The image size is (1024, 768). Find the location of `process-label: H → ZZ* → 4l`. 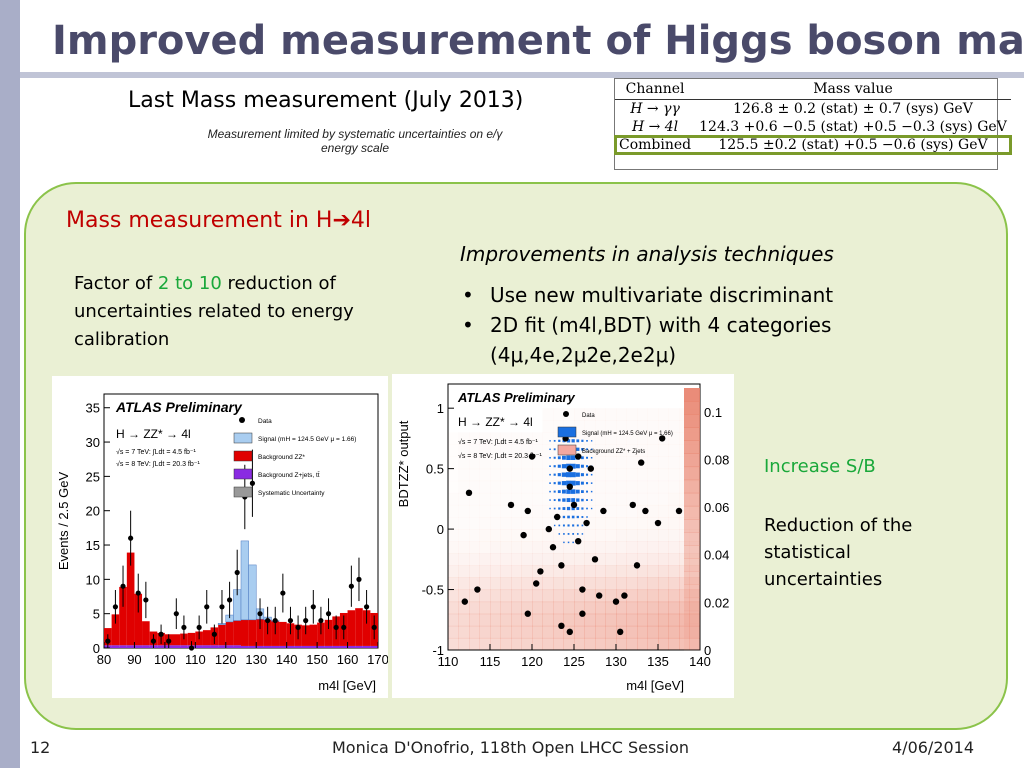

process-label: H → ZZ* → 4l is located at coordinates (153, 434).